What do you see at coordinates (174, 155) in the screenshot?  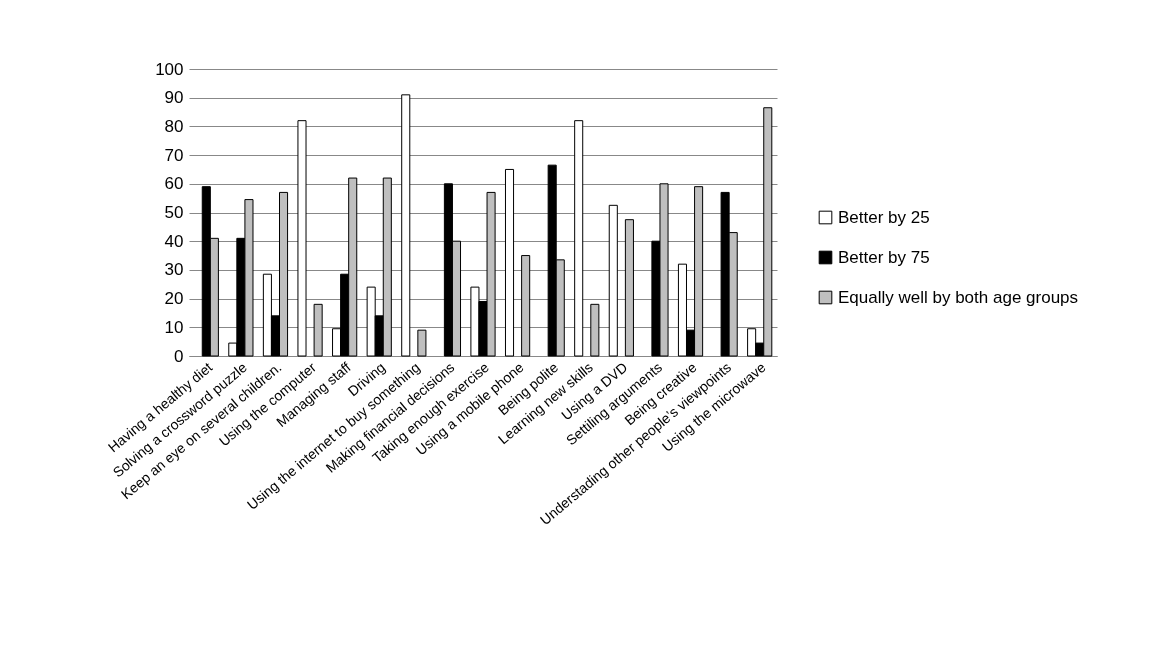 I see `y-tick-label: 70` at bounding box center [174, 155].